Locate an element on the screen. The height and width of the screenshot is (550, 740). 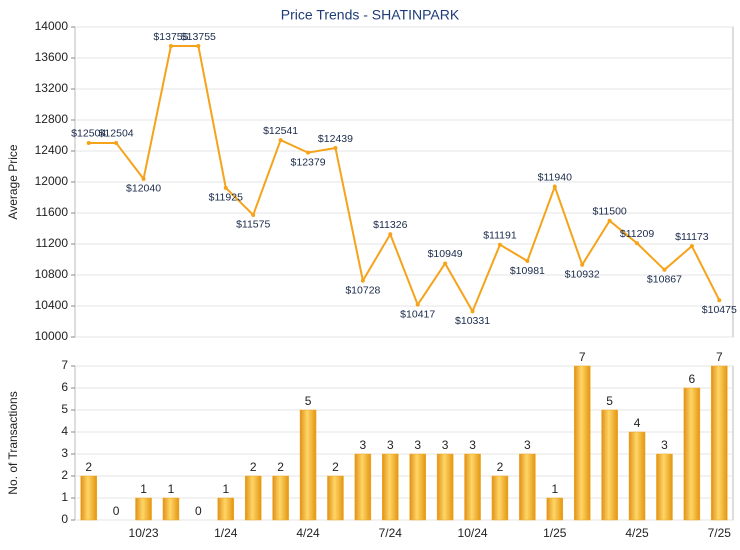
y-tick-label: 3 is located at coordinates (64, 453).